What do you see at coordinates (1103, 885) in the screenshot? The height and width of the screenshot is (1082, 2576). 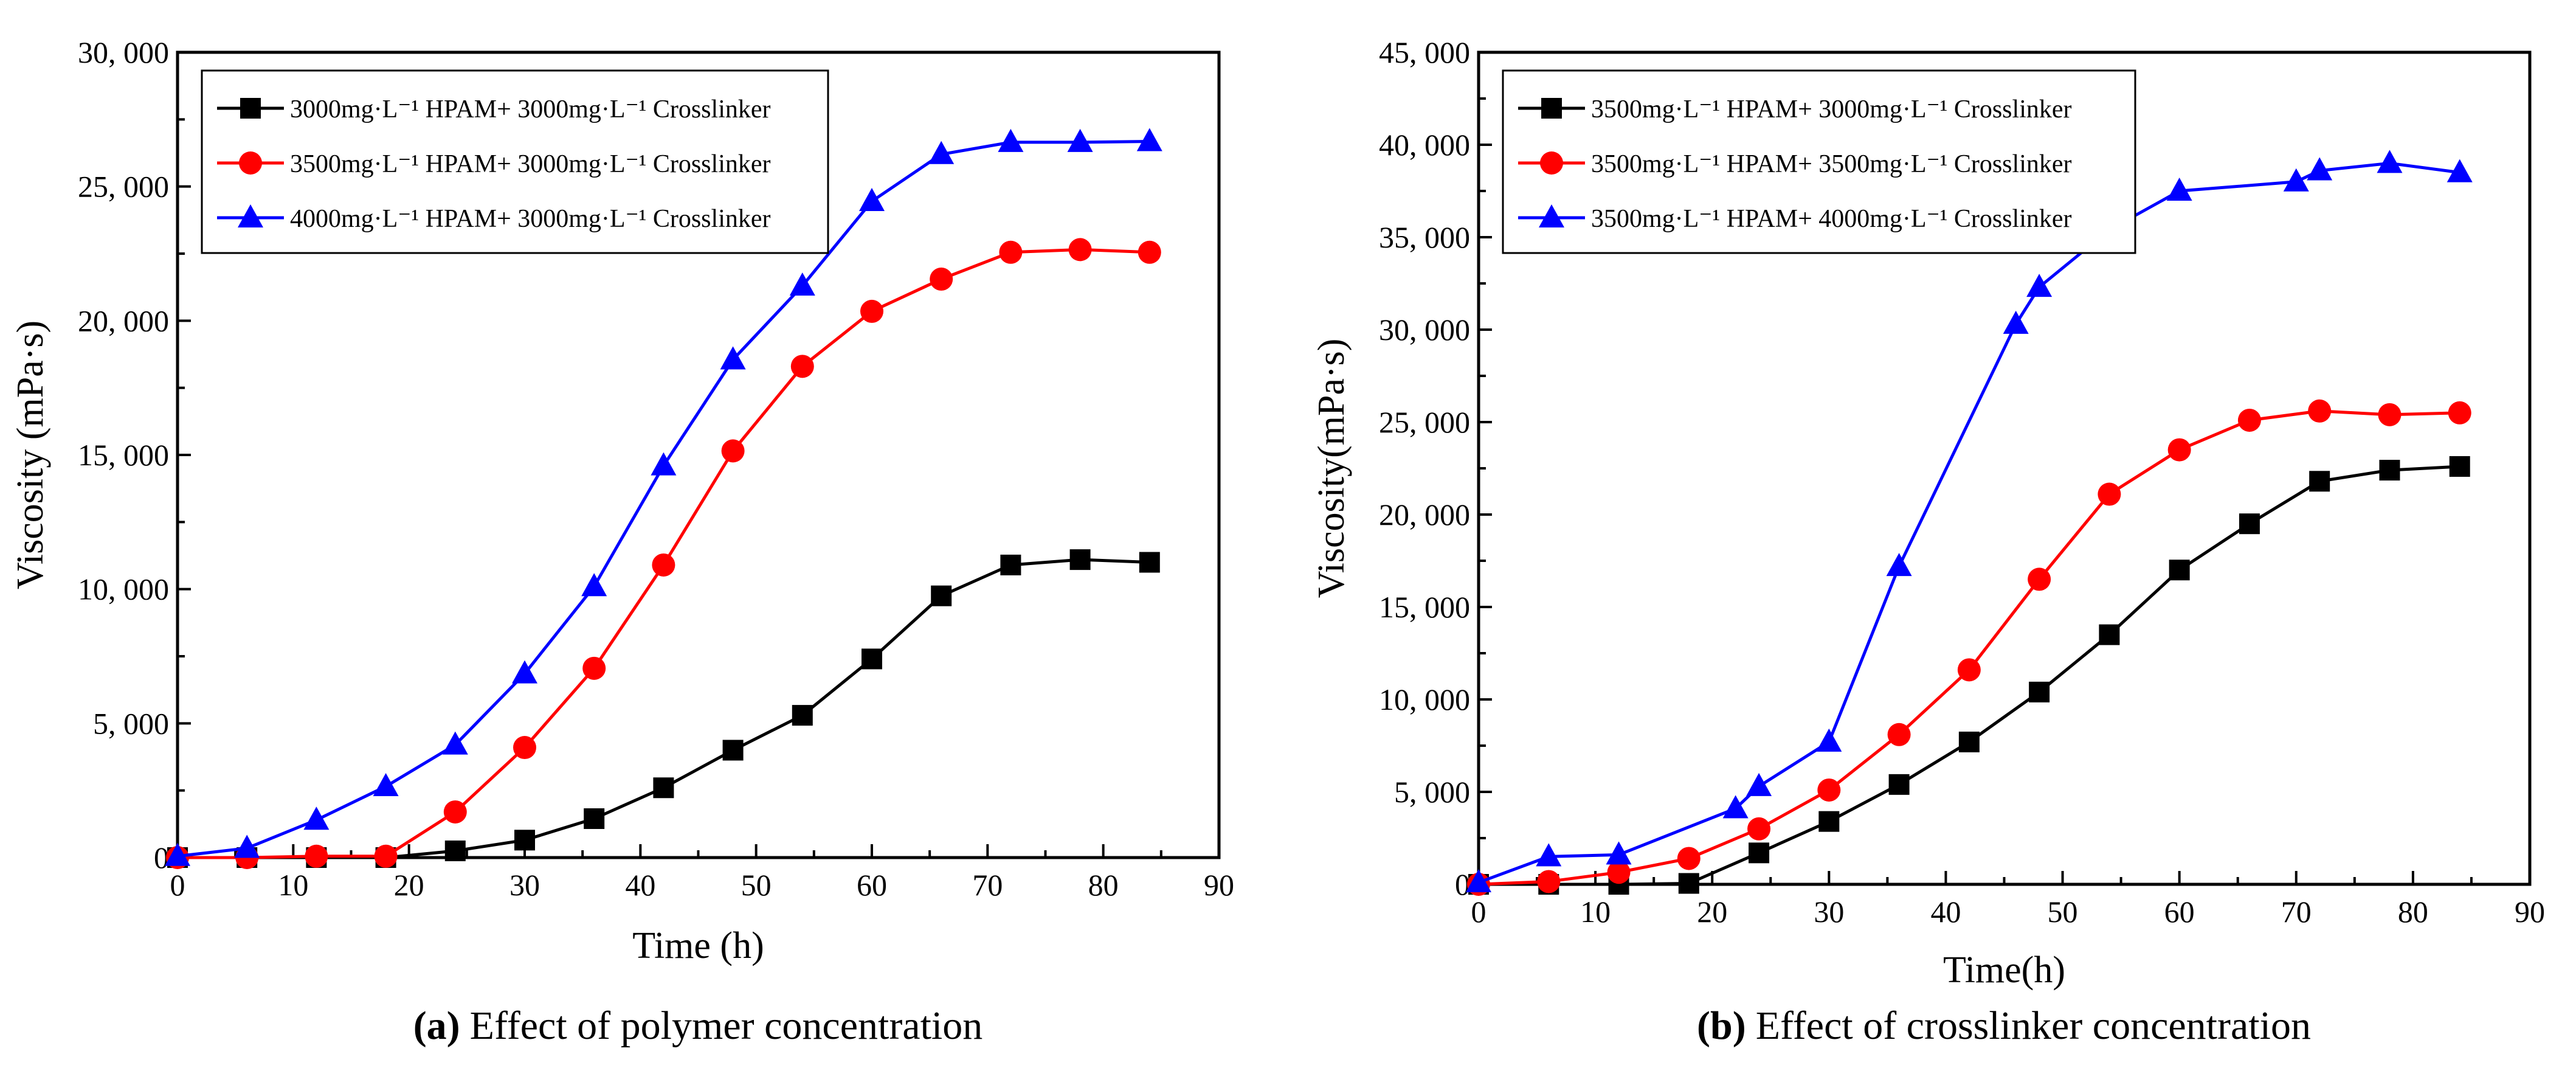 I see `x-tick-label: 80` at bounding box center [1103, 885].